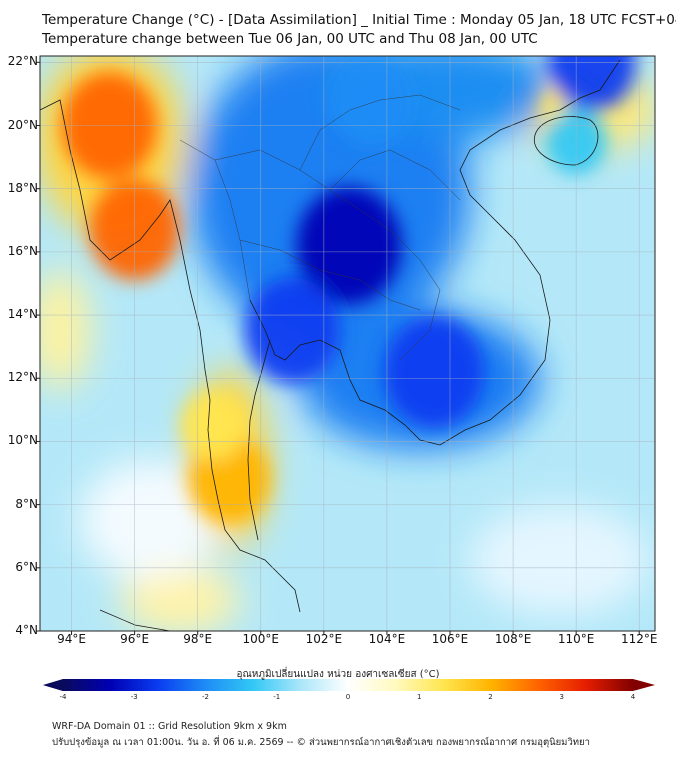  What do you see at coordinates (387, 639) in the screenshot?
I see `longitude-label: 104°E` at bounding box center [387, 639].